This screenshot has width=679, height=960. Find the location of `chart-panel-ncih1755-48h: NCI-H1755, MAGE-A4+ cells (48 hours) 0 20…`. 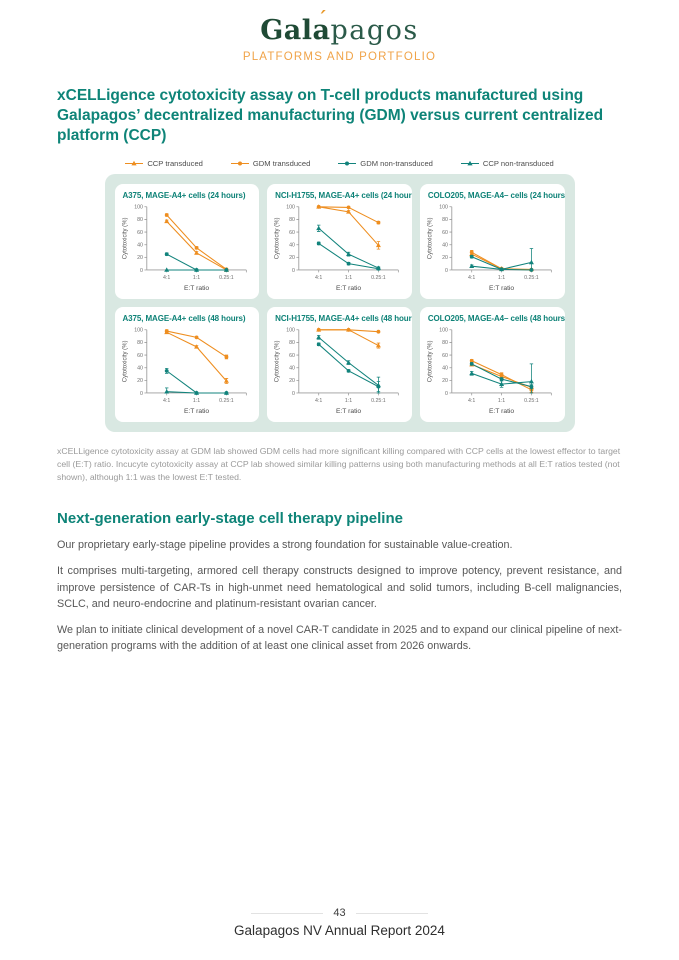

chart-panel-ncih1755-48h: NCI-H1755, MAGE-A4+ cells (48 hours) 0 20… is located at coordinates (339, 365).